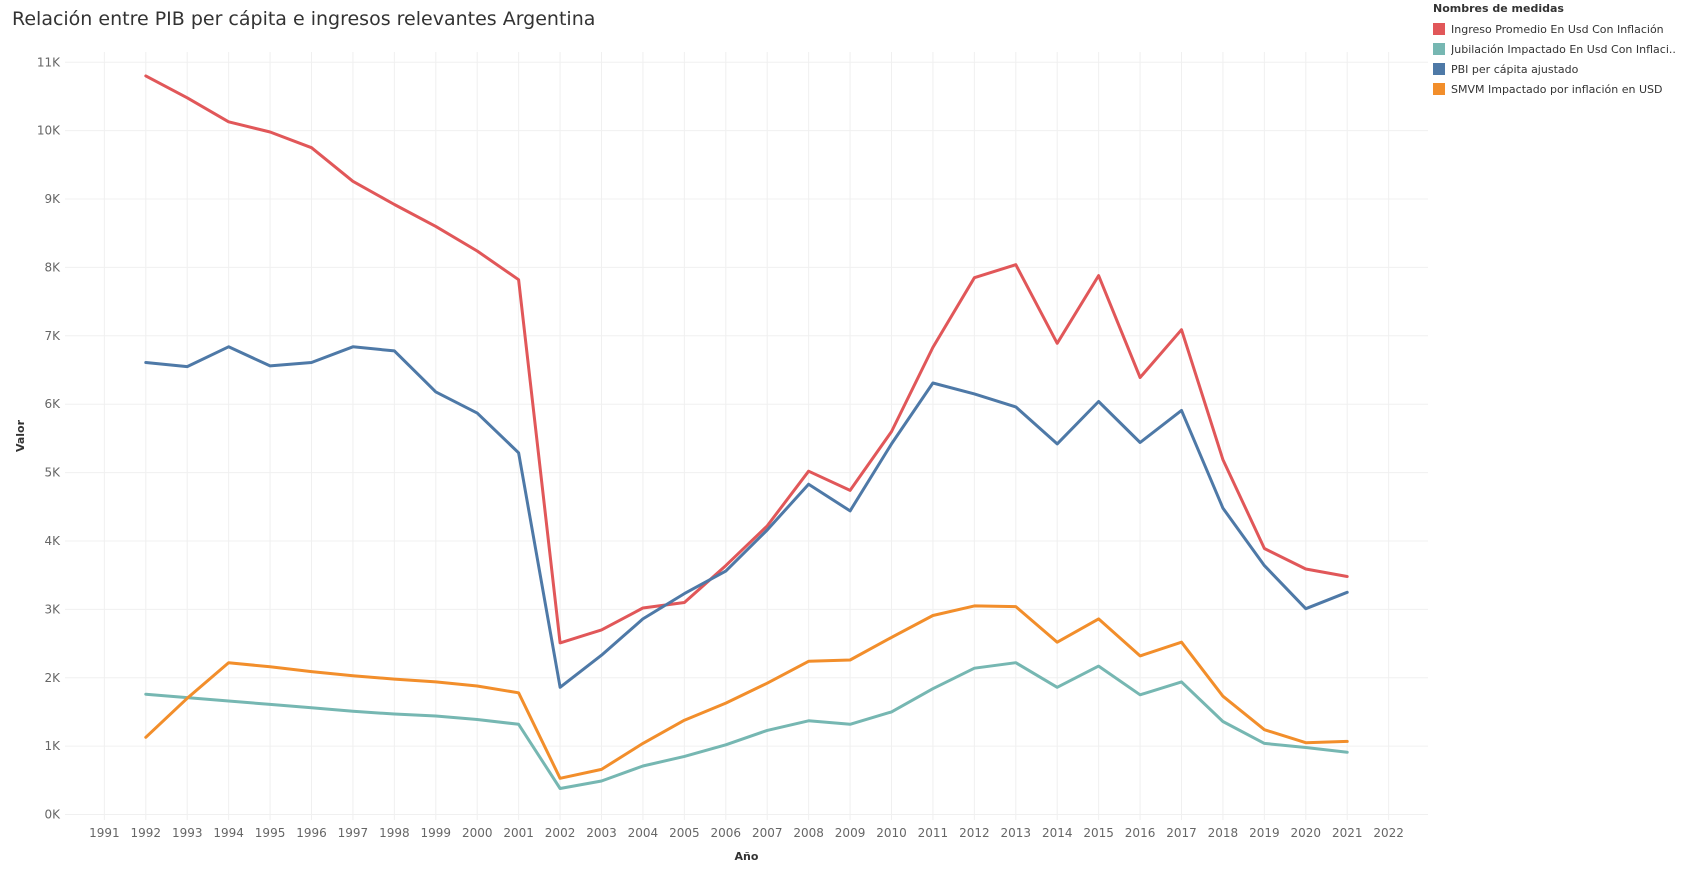  Describe the element at coordinates (1439, 29) in the screenshot. I see `legend-swatch-ingreso` at that location.